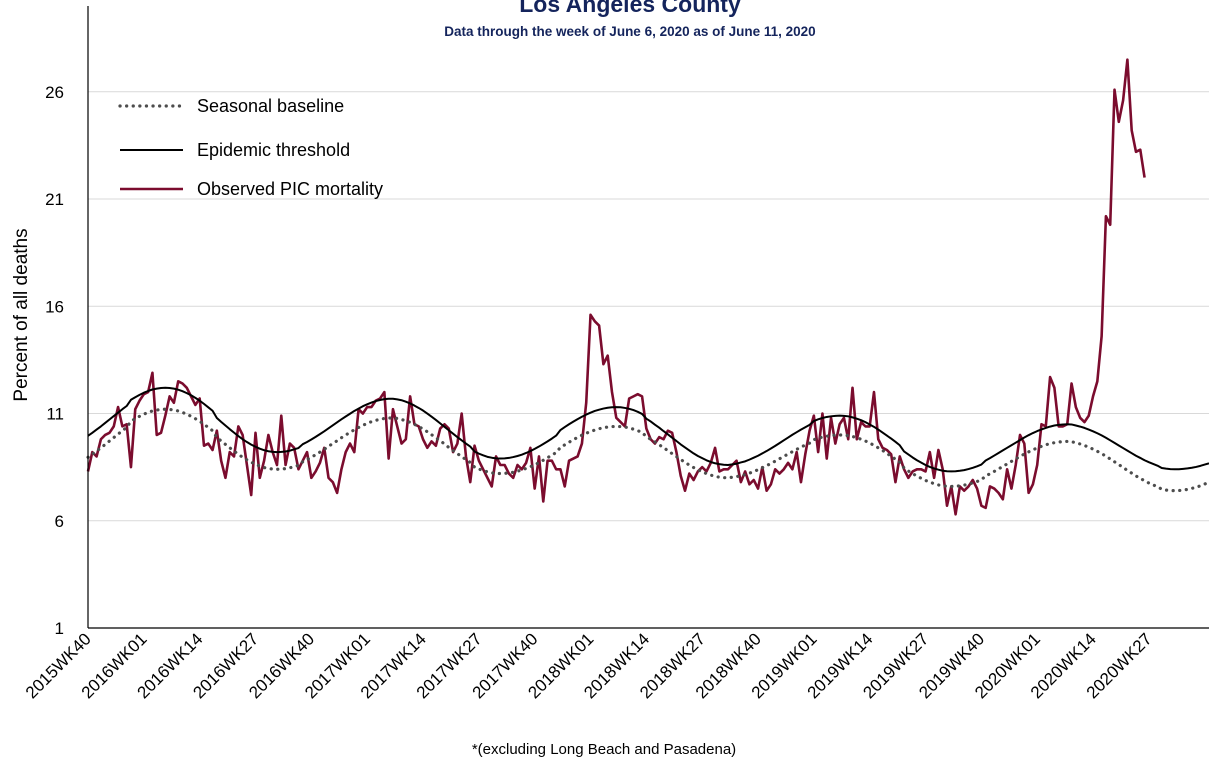 The width and height of the screenshot is (1209, 761). I want to click on y-tick-label: 16, so click(54, 306).